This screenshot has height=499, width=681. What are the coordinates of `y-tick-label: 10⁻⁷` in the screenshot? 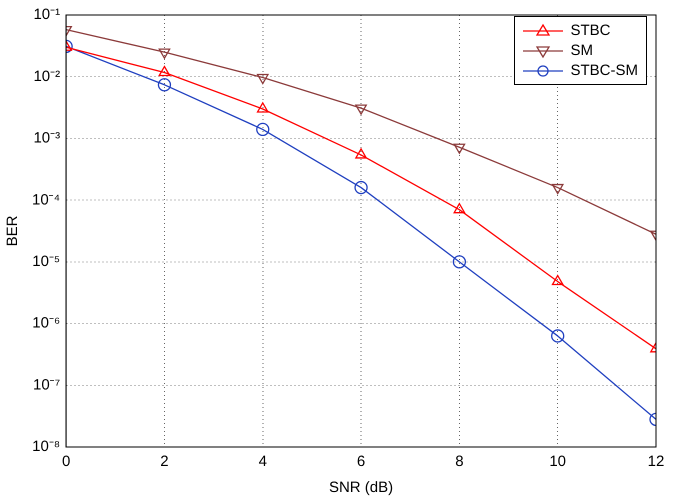 It's located at (46, 385).